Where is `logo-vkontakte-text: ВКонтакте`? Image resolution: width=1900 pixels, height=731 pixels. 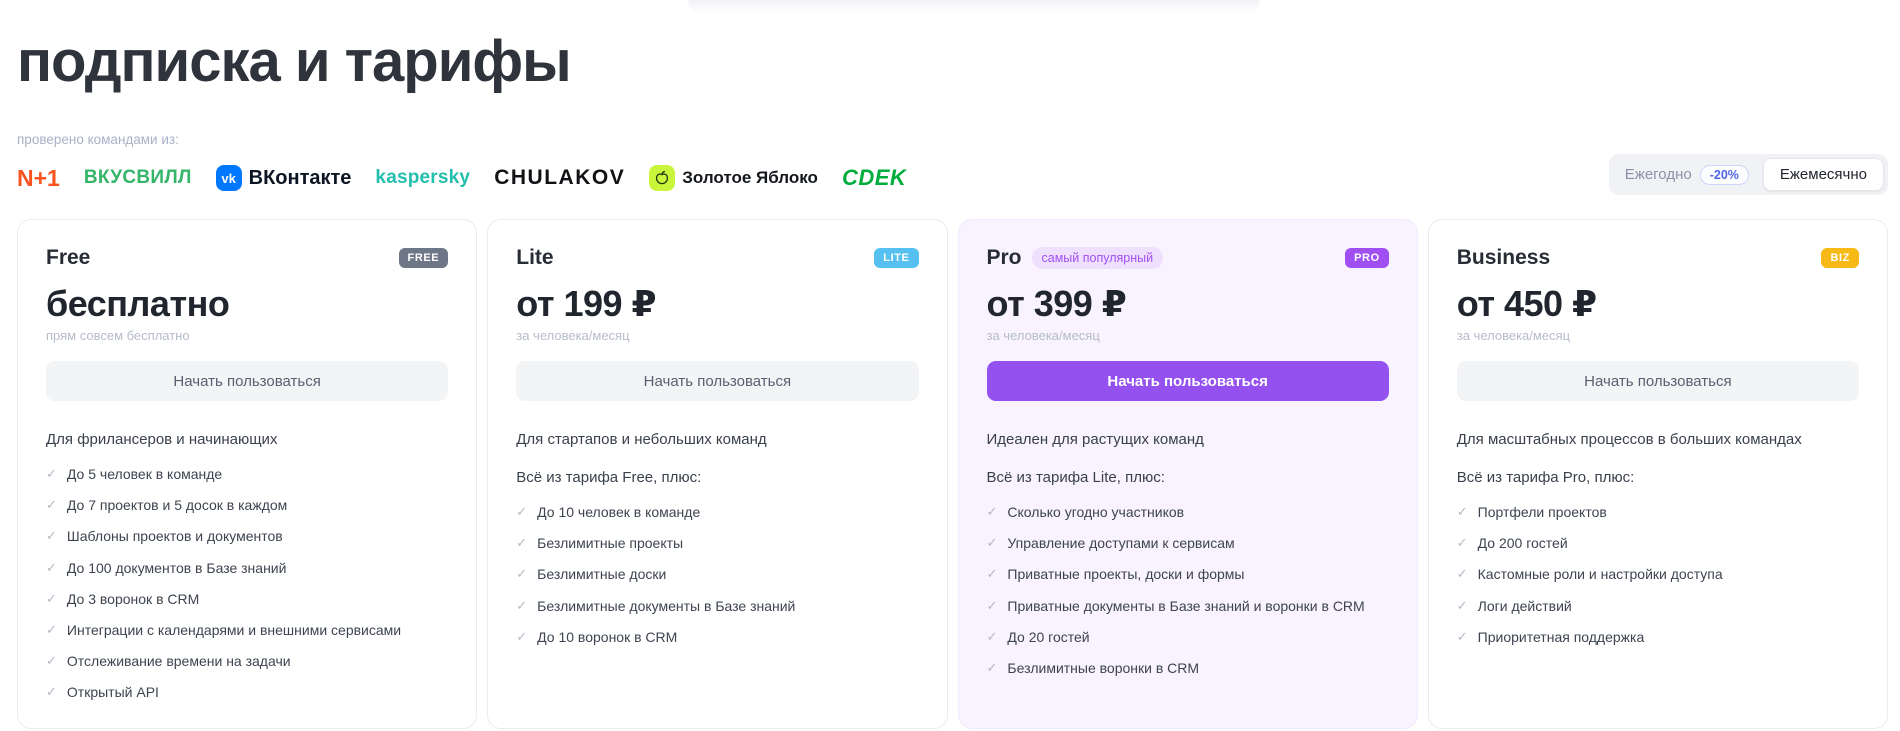
logo-vkontakte-text: ВКонтакте is located at coordinates (300, 177).